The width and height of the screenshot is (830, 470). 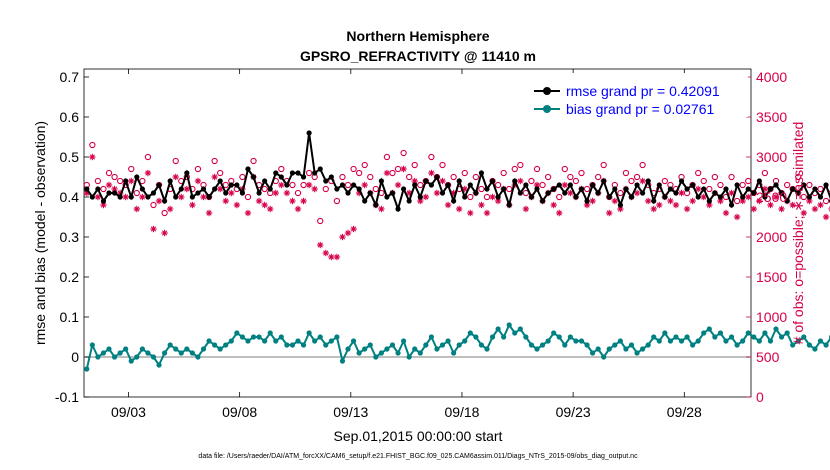 I want to click on left-tick-label: 0.3, so click(x=70, y=237).